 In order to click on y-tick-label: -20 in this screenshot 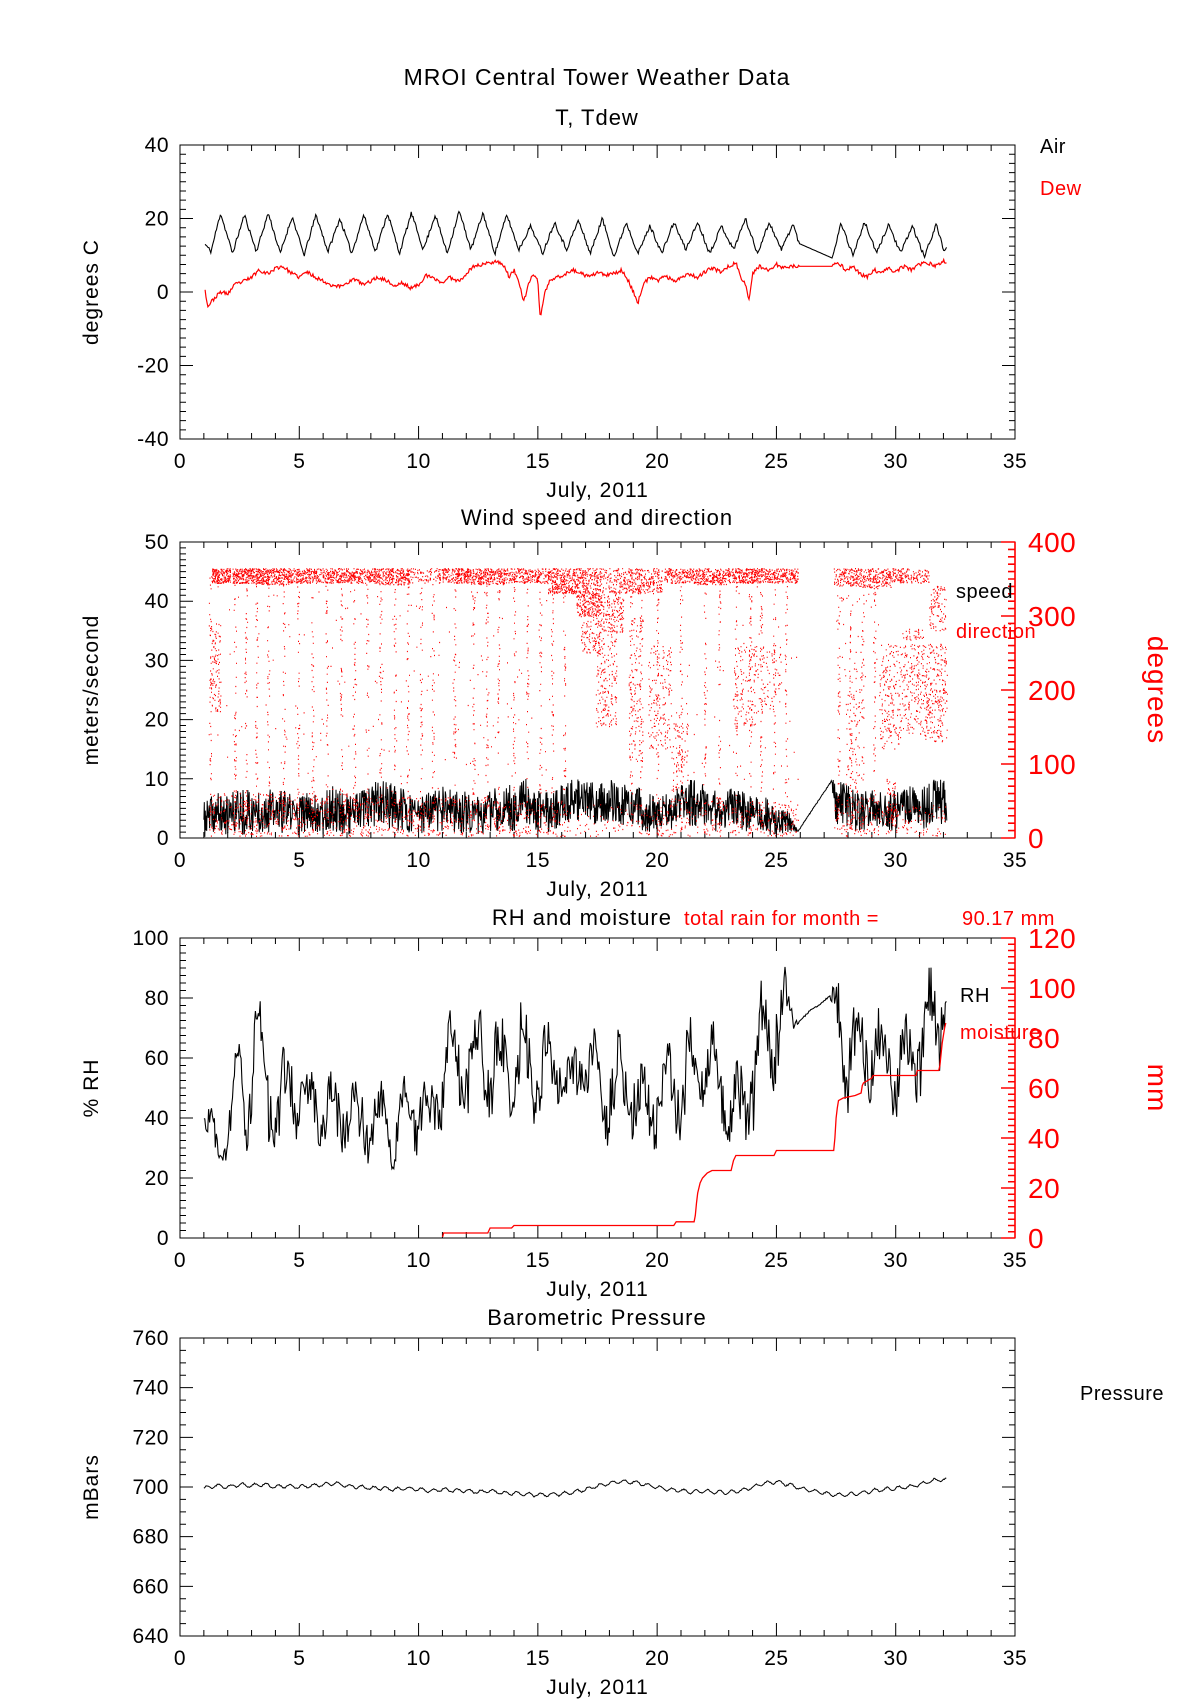, I will do `click(153, 366)`.